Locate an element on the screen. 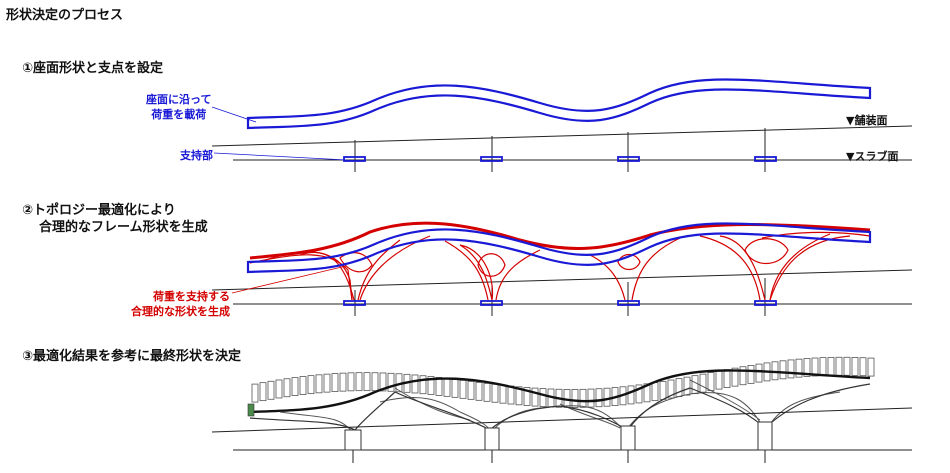 The image size is (950, 473). seat-load-line2: 荷重を載荷 is located at coordinates (179, 114).